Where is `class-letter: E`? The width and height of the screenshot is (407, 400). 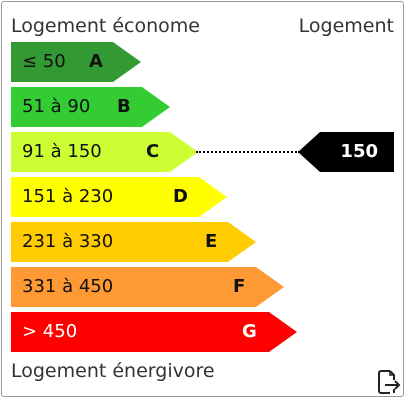 class-letter: E is located at coordinates (211, 241).